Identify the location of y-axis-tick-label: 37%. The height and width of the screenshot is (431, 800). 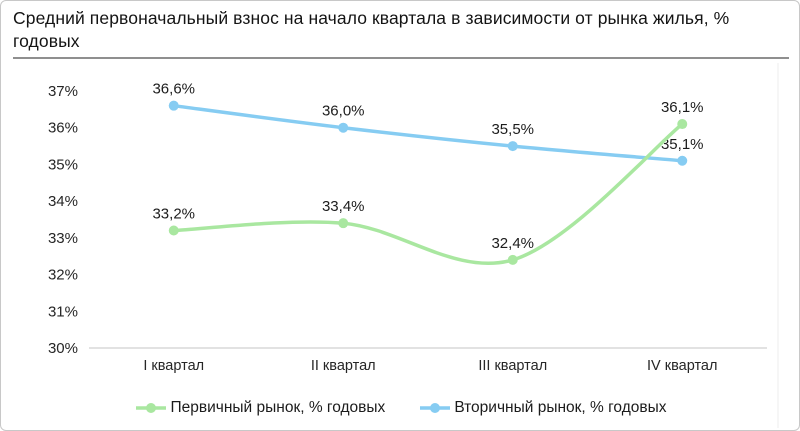
(63, 91).